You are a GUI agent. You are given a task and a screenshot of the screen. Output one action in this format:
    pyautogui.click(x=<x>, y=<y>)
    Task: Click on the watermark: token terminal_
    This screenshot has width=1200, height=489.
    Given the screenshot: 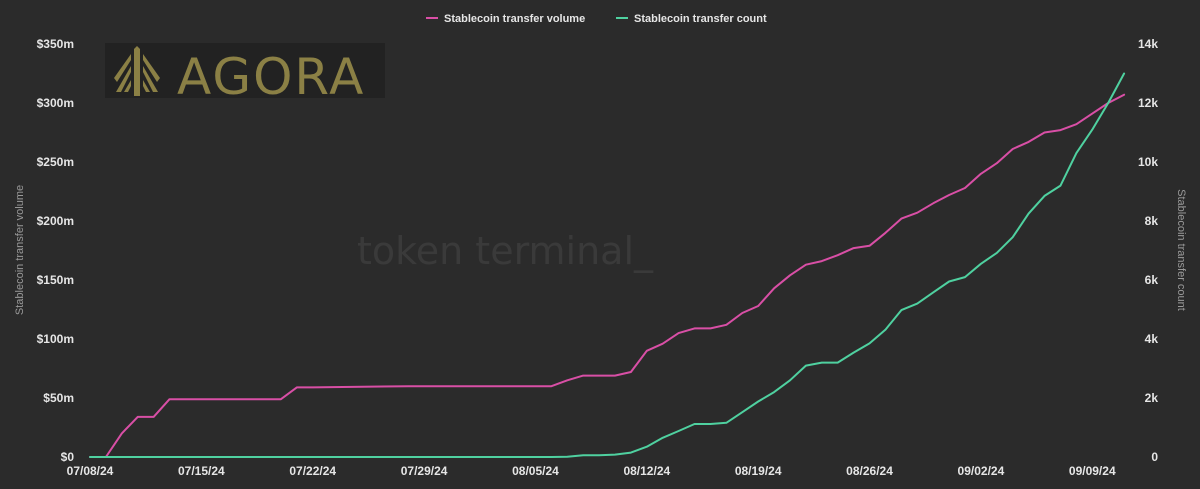 What is the action you would take?
    pyautogui.click(x=505, y=251)
    